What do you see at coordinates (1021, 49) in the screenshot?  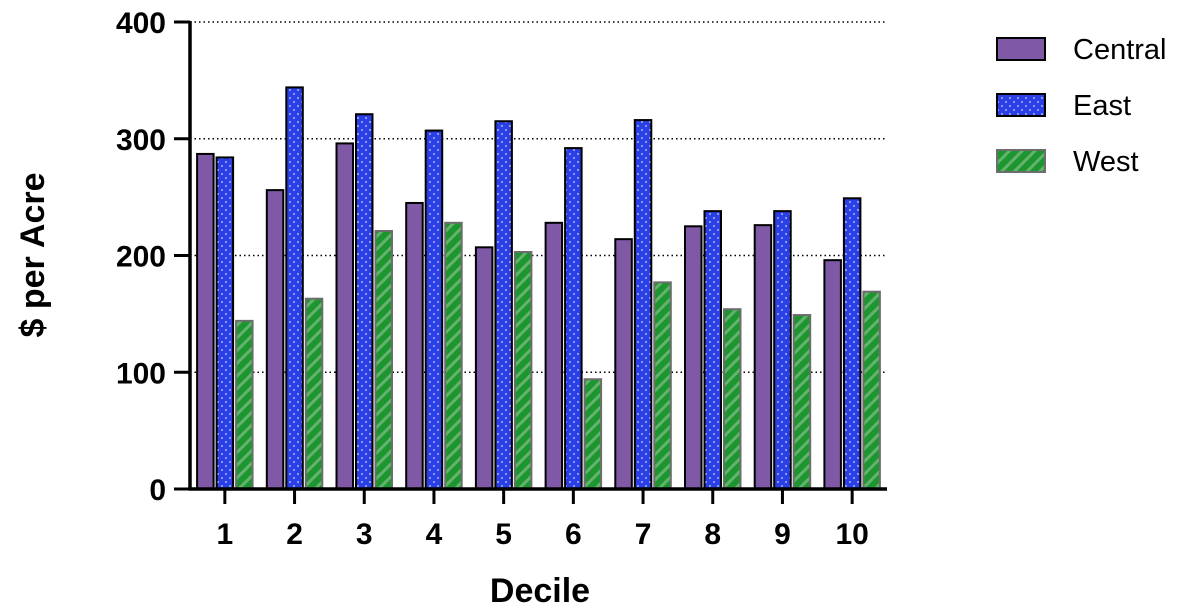 I see `legend-swatch-central` at bounding box center [1021, 49].